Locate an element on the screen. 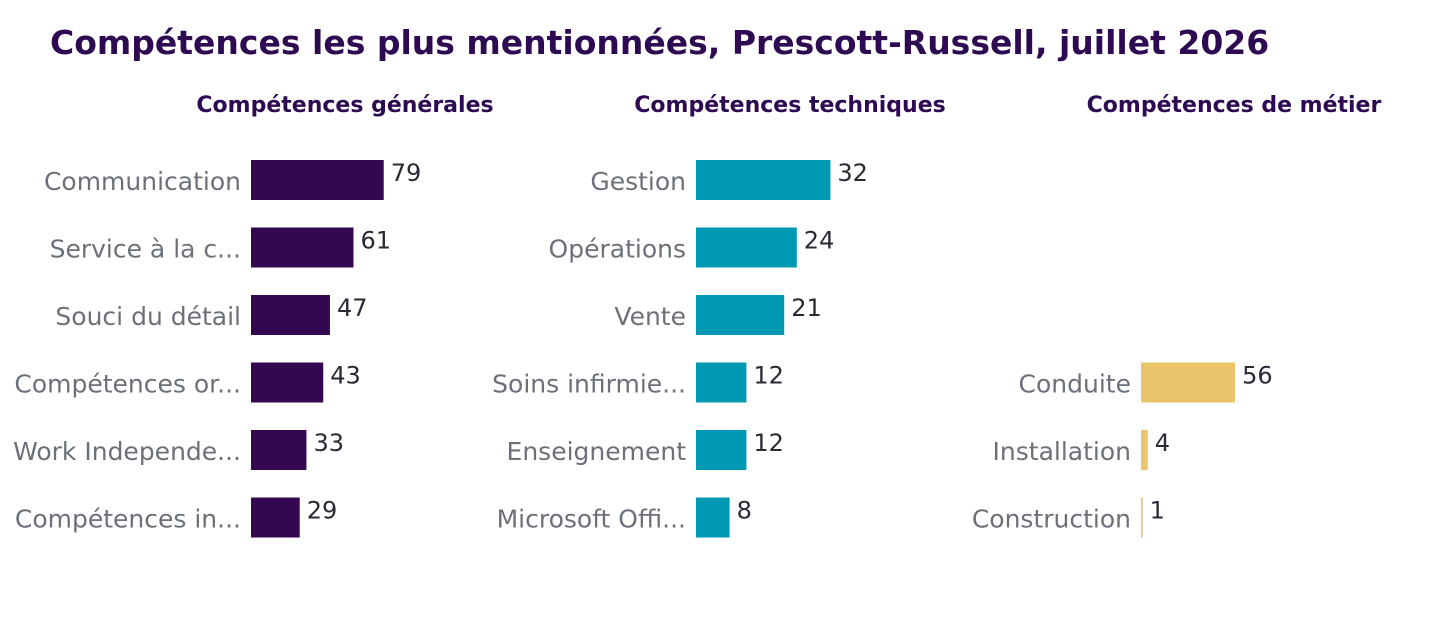 The height and width of the screenshot is (634, 1435). panel-title: Compétences générales is located at coordinates (344, 105).